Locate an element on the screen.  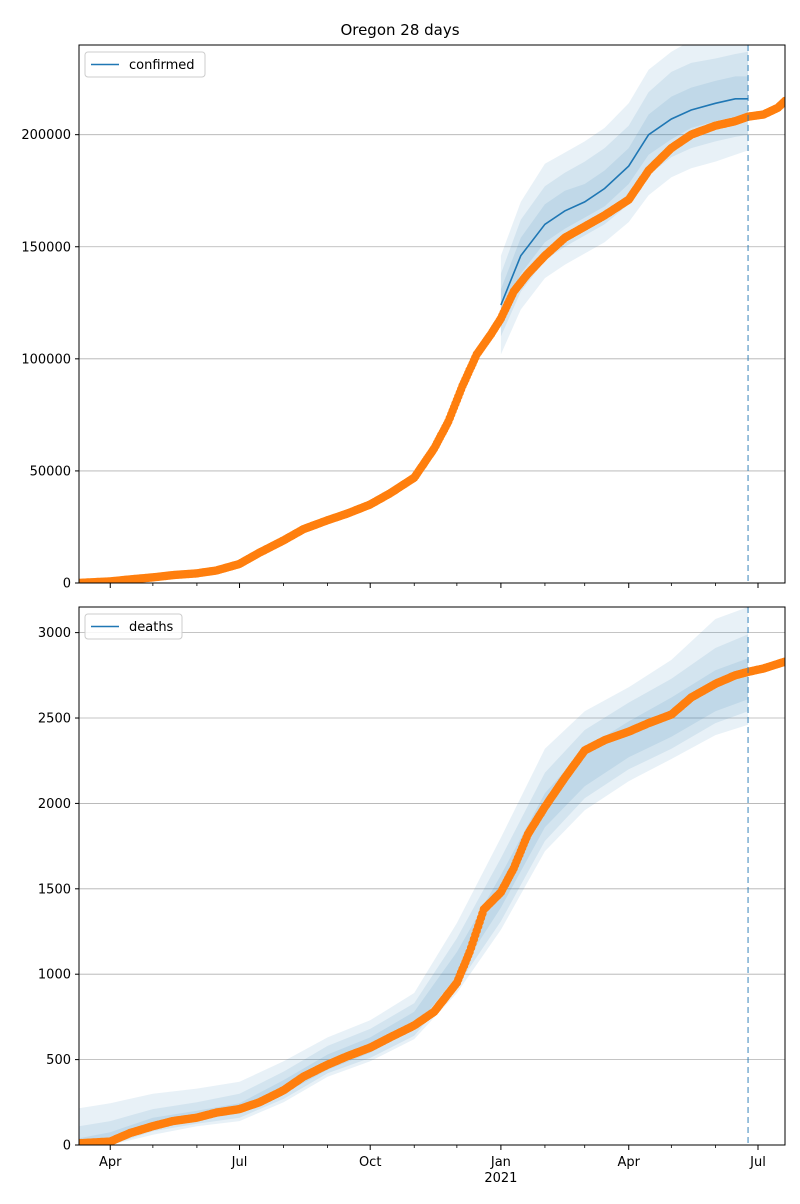
model-line is located at coordinates (624, 202).